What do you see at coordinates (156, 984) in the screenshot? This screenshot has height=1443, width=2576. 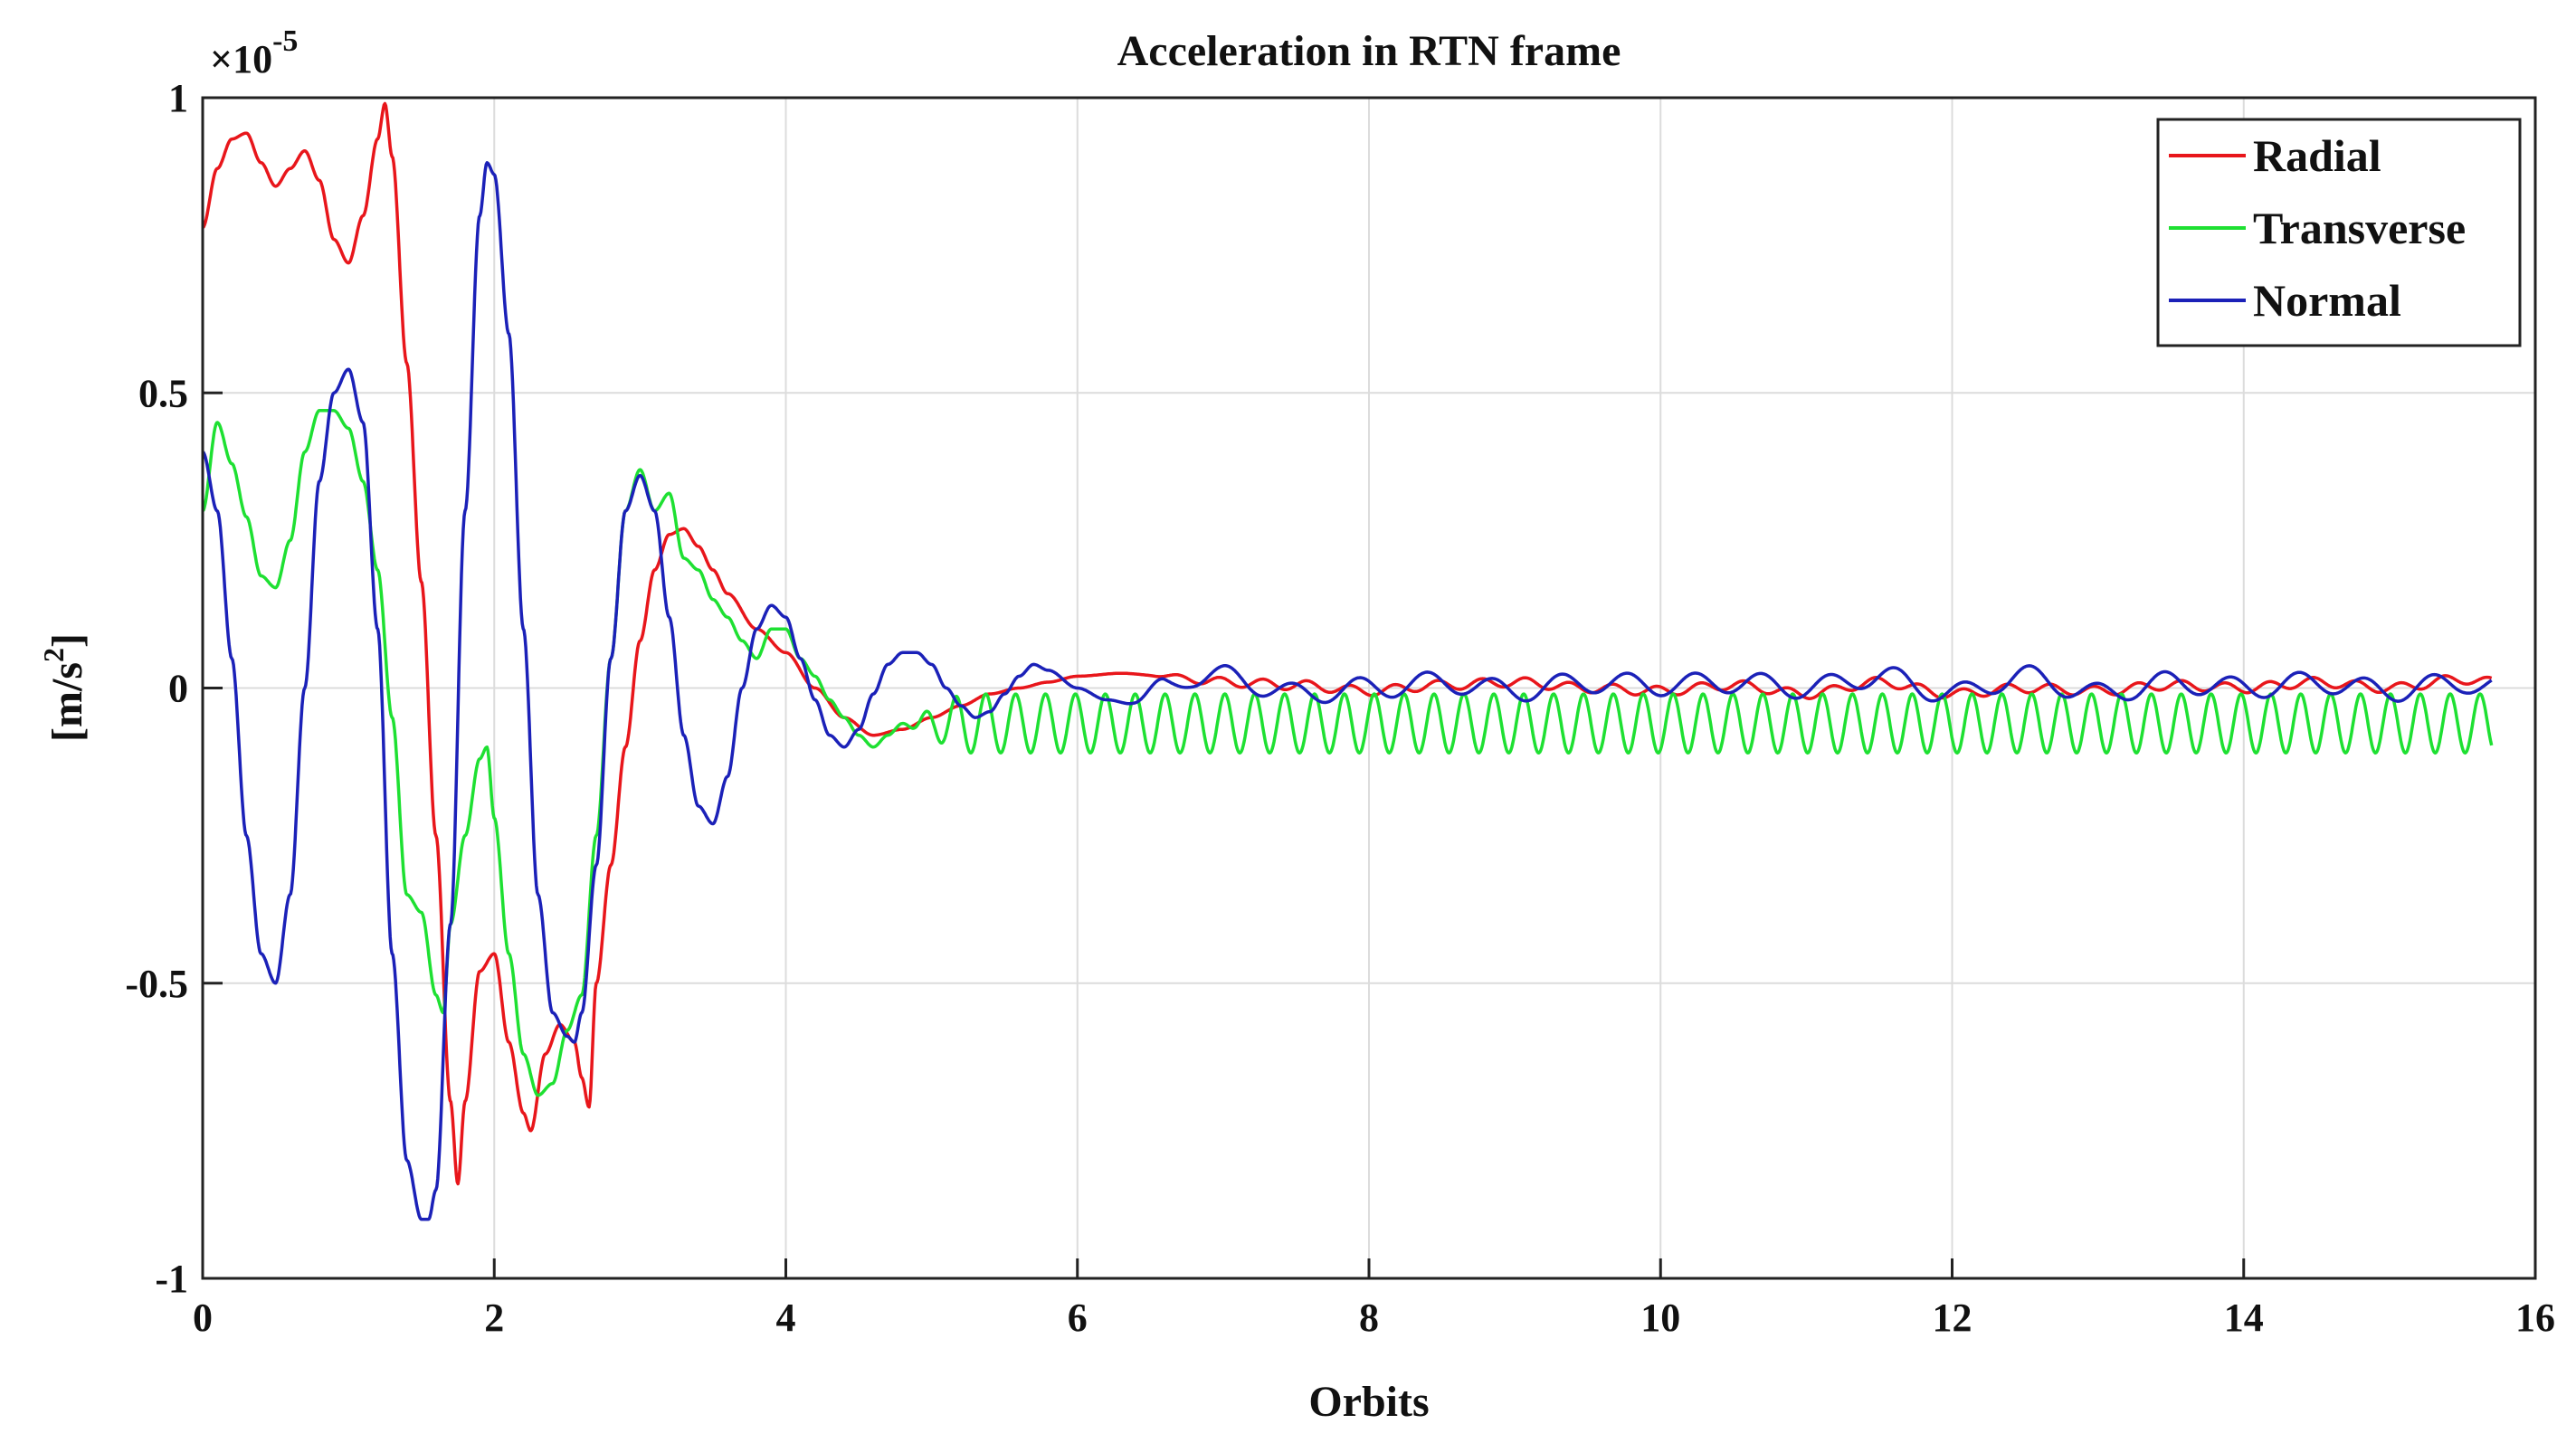 I see `y-tick-label: -0.5` at bounding box center [156, 984].